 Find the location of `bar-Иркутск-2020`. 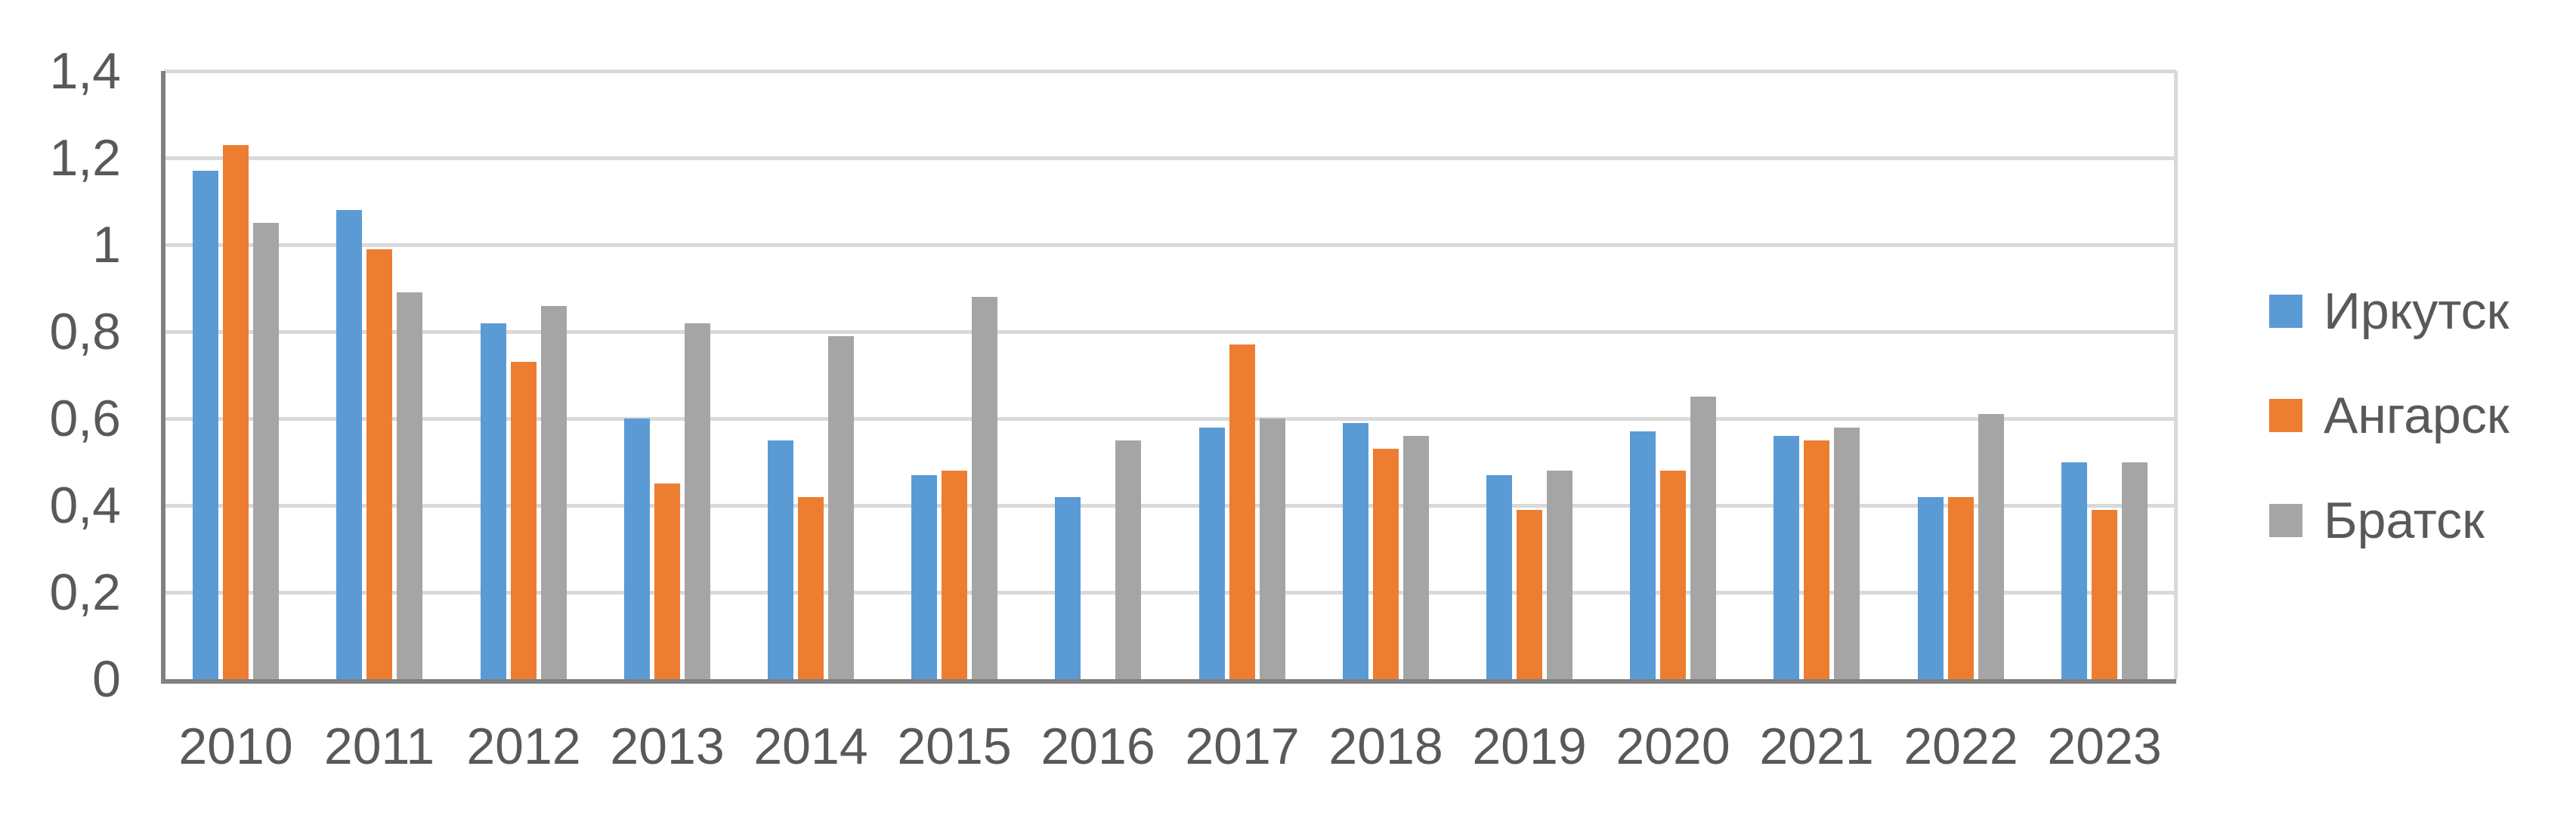

bar-Иркутск-2020 is located at coordinates (1643, 555).